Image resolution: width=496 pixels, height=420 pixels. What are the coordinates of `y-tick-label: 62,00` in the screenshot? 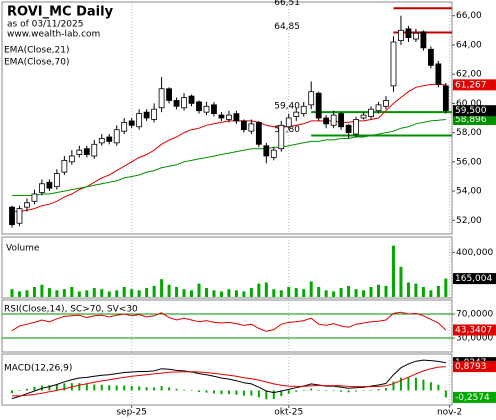 It's located at (469, 75).